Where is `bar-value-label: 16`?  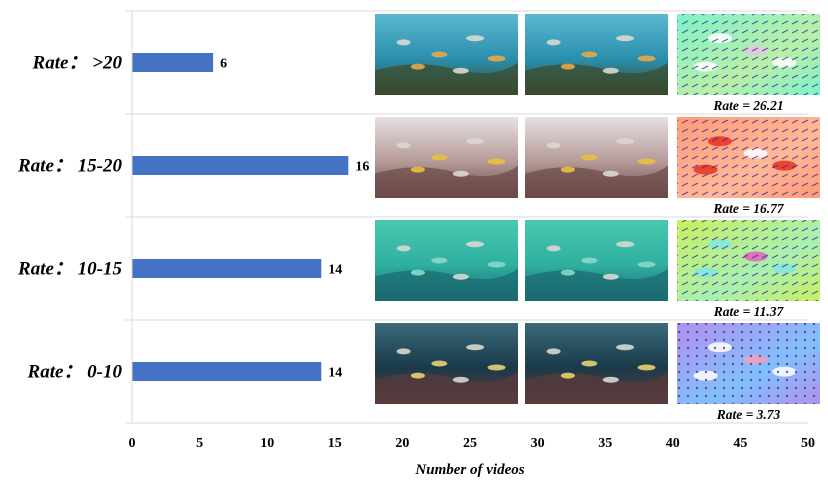 bar-value-label: 16 is located at coordinates (362, 167).